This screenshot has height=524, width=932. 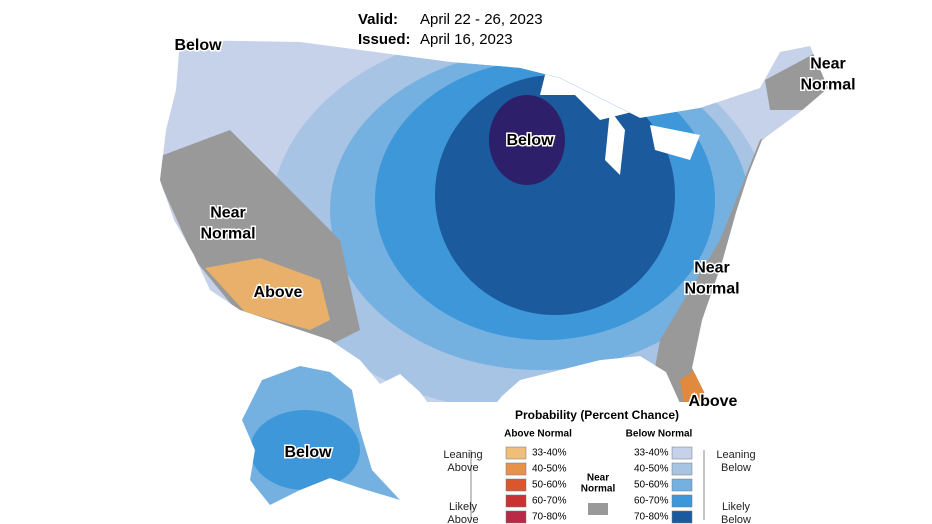 What do you see at coordinates (378, 19) in the screenshot?
I see `valid-label: Valid:` at bounding box center [378, 19].